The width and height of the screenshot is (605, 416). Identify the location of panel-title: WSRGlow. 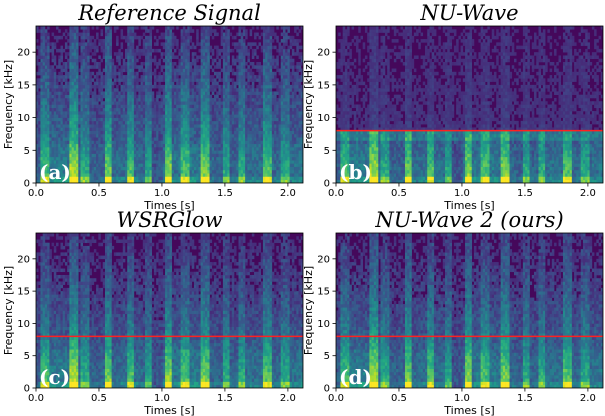
(170, 220).